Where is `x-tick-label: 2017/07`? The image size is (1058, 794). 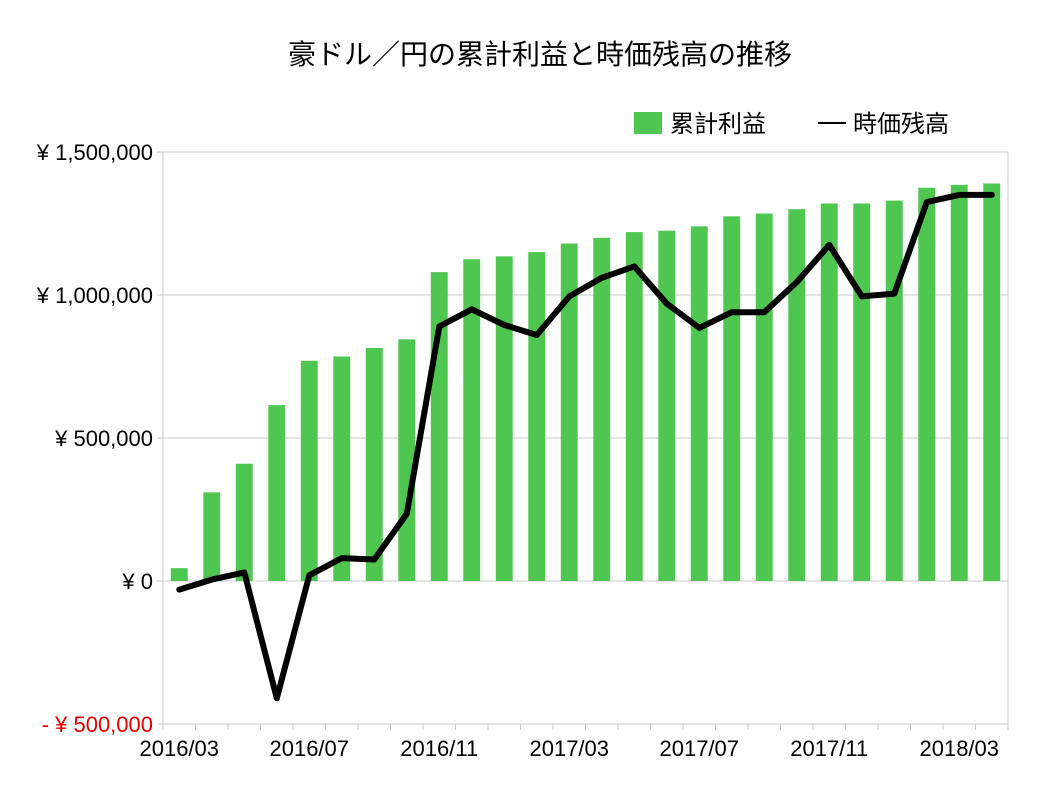
x-tick-label: 2017/07 is located at coordinates (699, 748).